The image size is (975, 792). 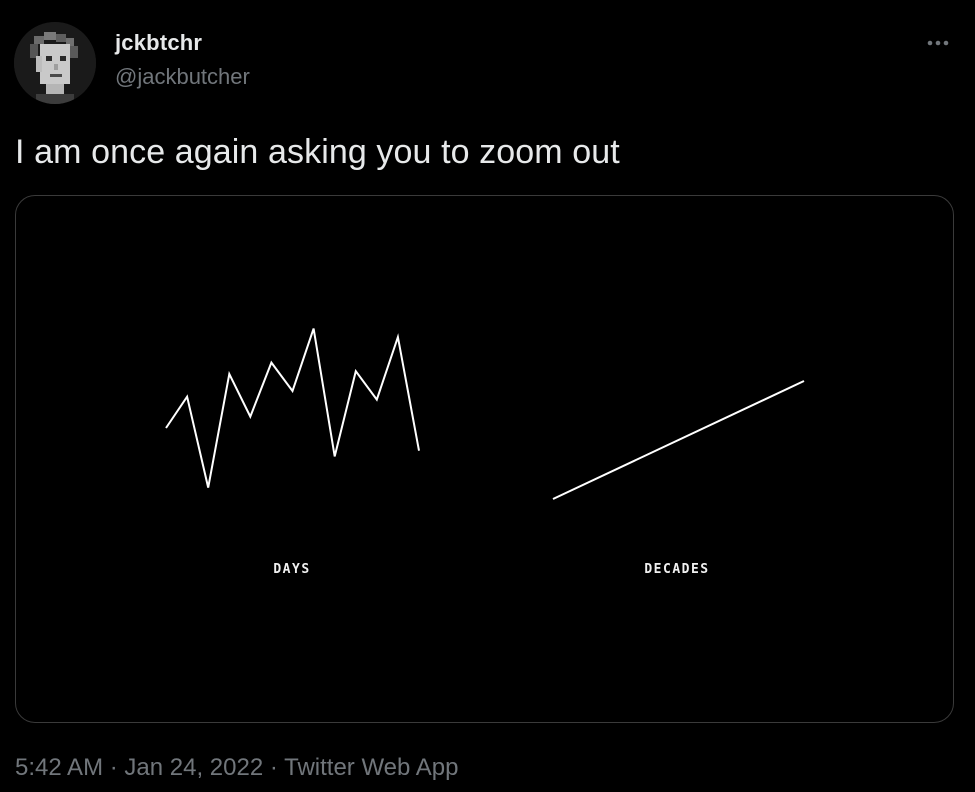 I want to click on author-display-name: jckbtchr, so click(x=159, y=42).